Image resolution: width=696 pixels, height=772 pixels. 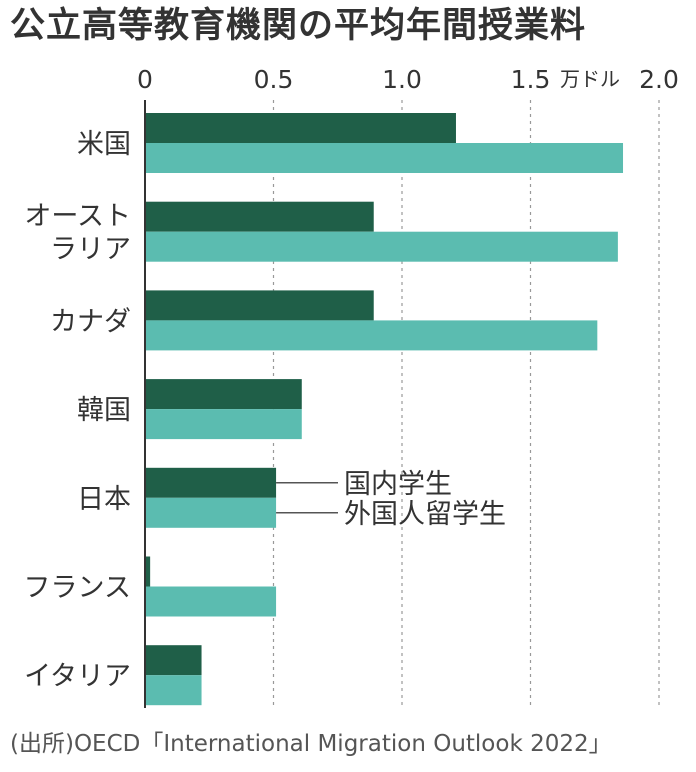 What do you see at coordinates (77, 588) in the screenshot?
I see `category-label: フランス` at bounding box center [77, 588].